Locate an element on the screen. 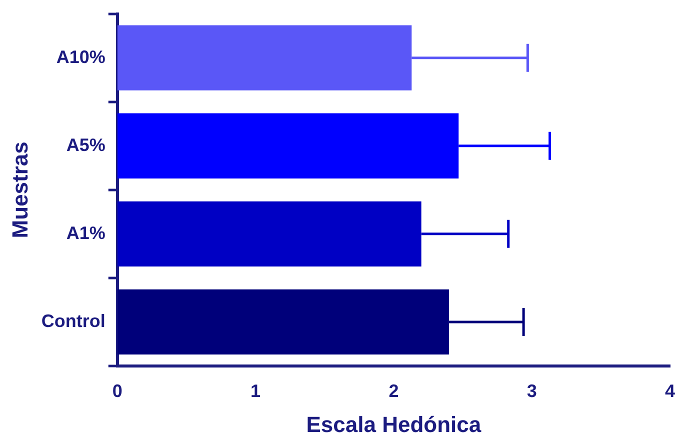 The width and height of the screenshot is (681, 443). y-tick-label: A10% is located at coordinates (81, 56).